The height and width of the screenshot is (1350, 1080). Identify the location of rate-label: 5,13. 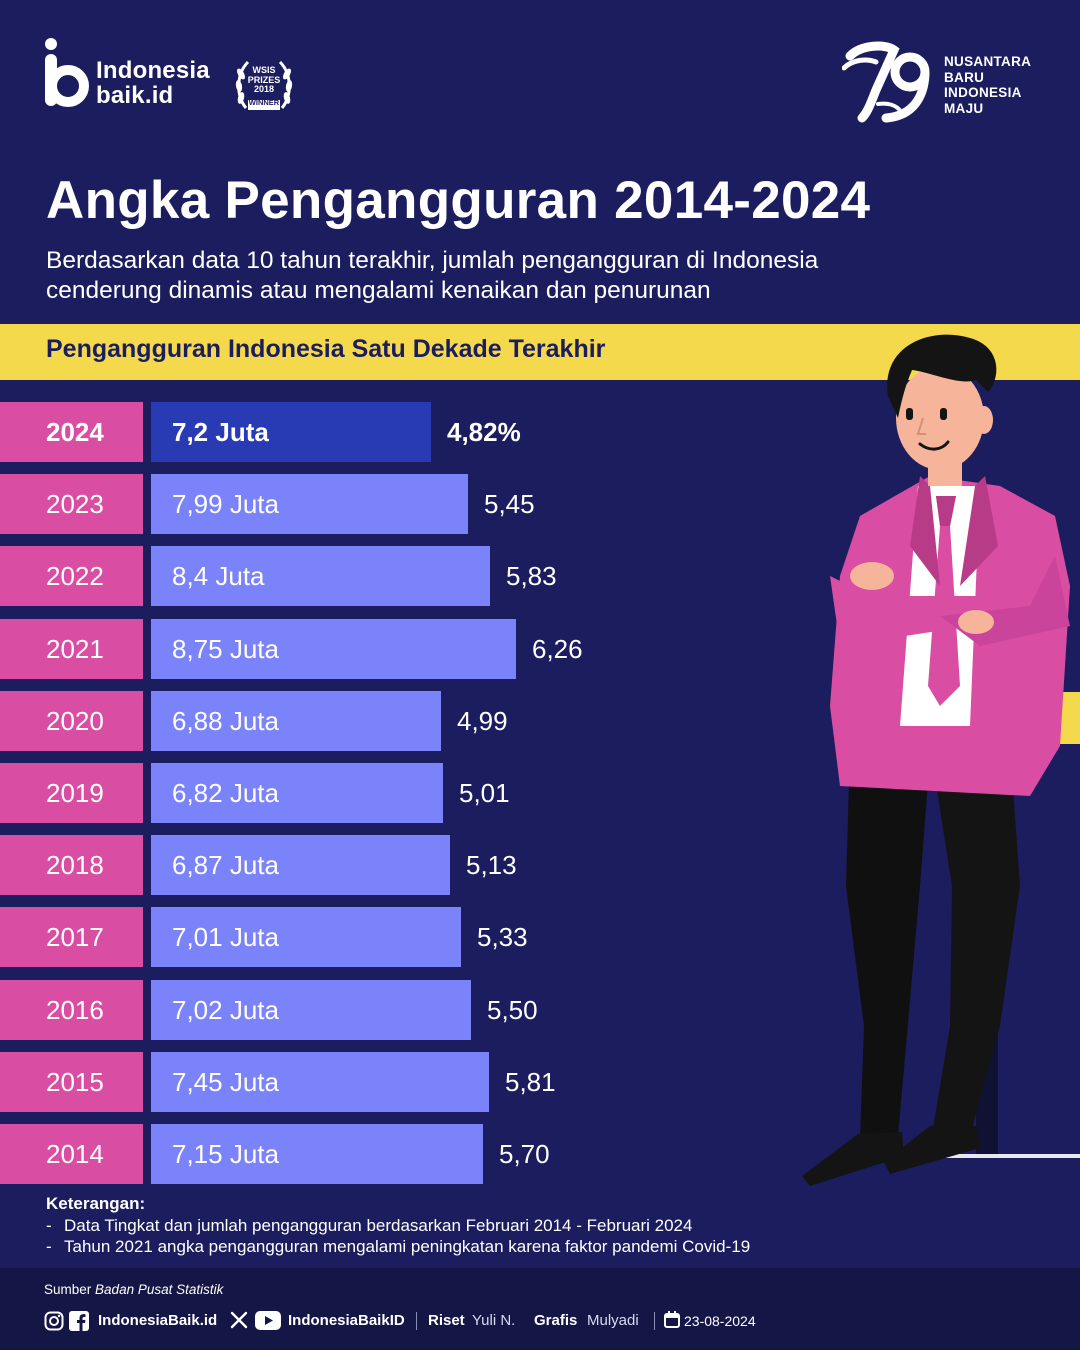
(491, 865).